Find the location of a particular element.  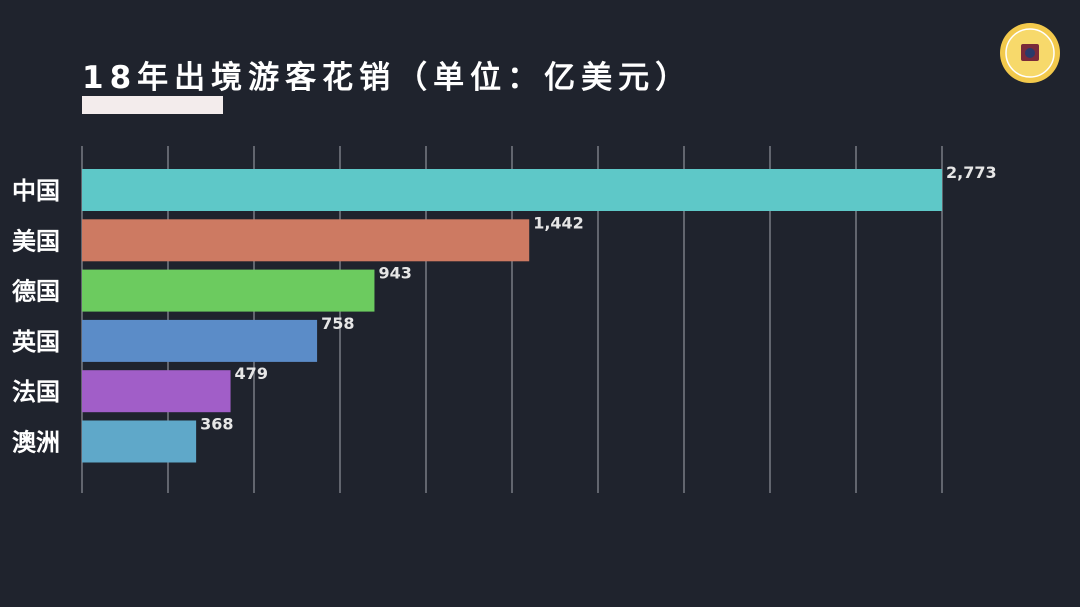

value-label: 943 is located at coordinates (394, 273).